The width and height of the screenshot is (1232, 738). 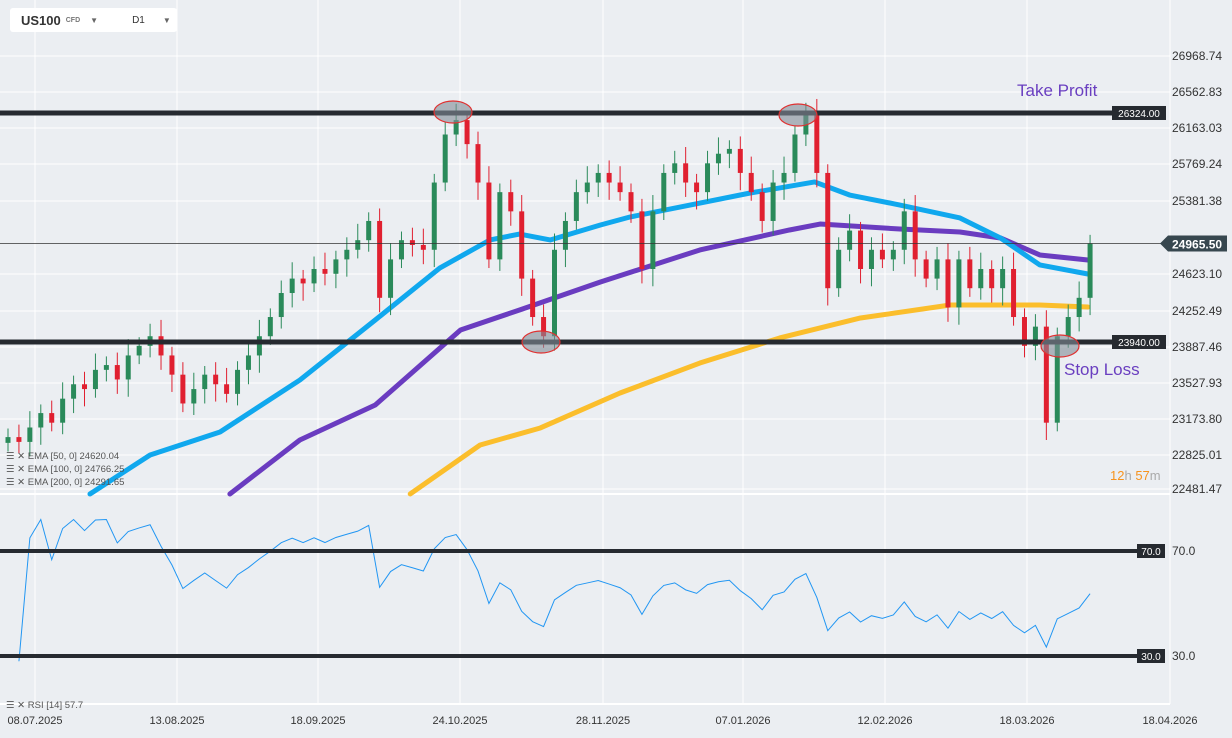 I want to click on rsi-level-badge, so click(x=1151, y=551).